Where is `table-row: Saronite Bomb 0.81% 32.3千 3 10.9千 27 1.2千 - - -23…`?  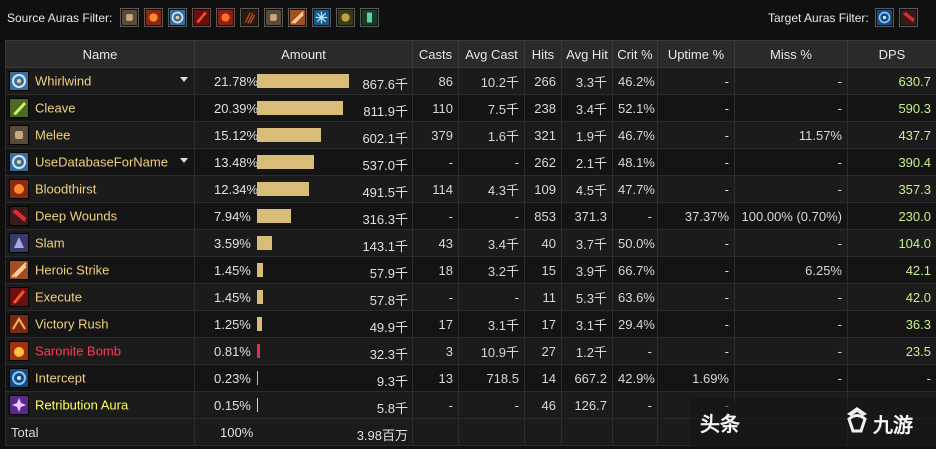 table-row: Saronite Bomb 0.81% 32.3千 3 10.9千 27 1.2千 - - -23… is located at coordinates (470, 351).